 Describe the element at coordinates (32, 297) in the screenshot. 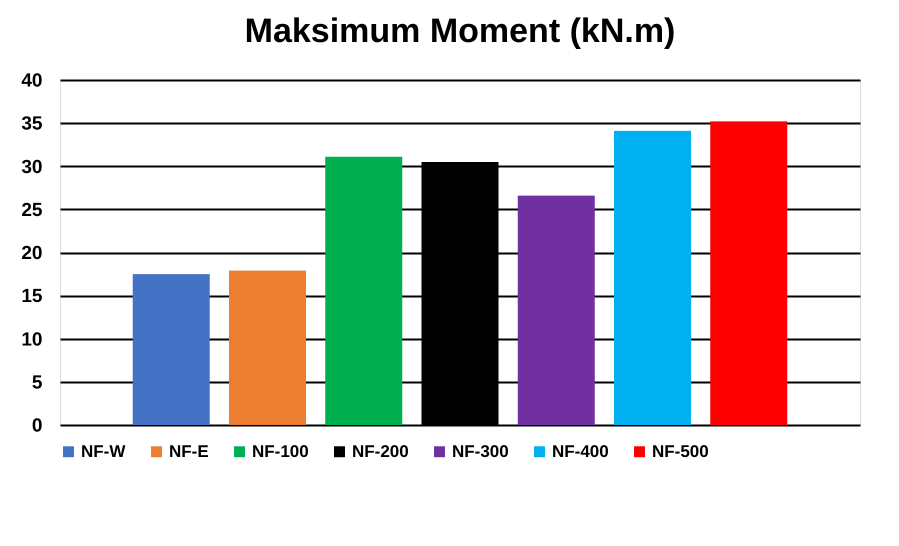

I see `y-tick-label: 15` at that location.